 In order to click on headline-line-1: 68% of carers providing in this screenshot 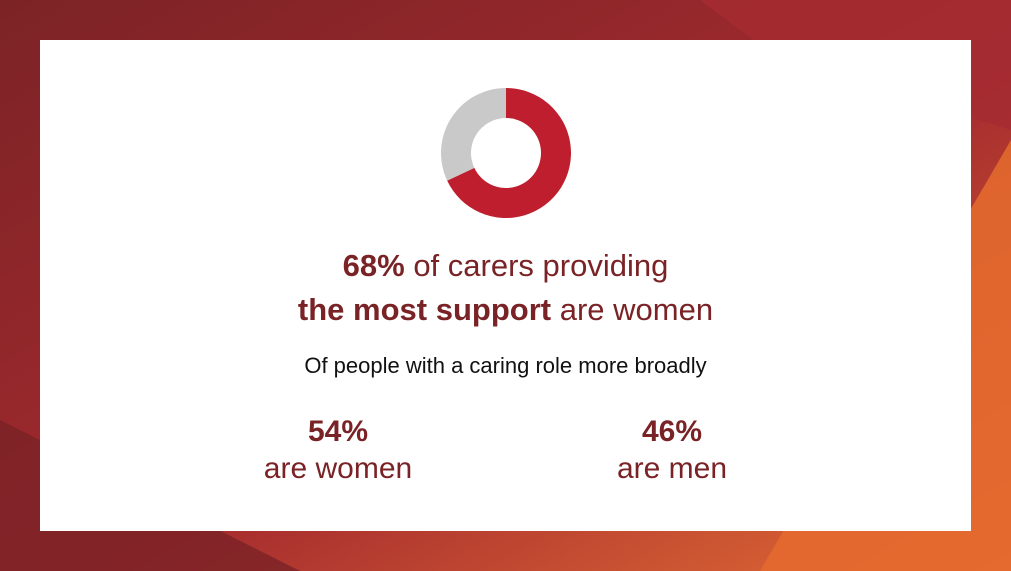, I will do `click(505, 266)`.